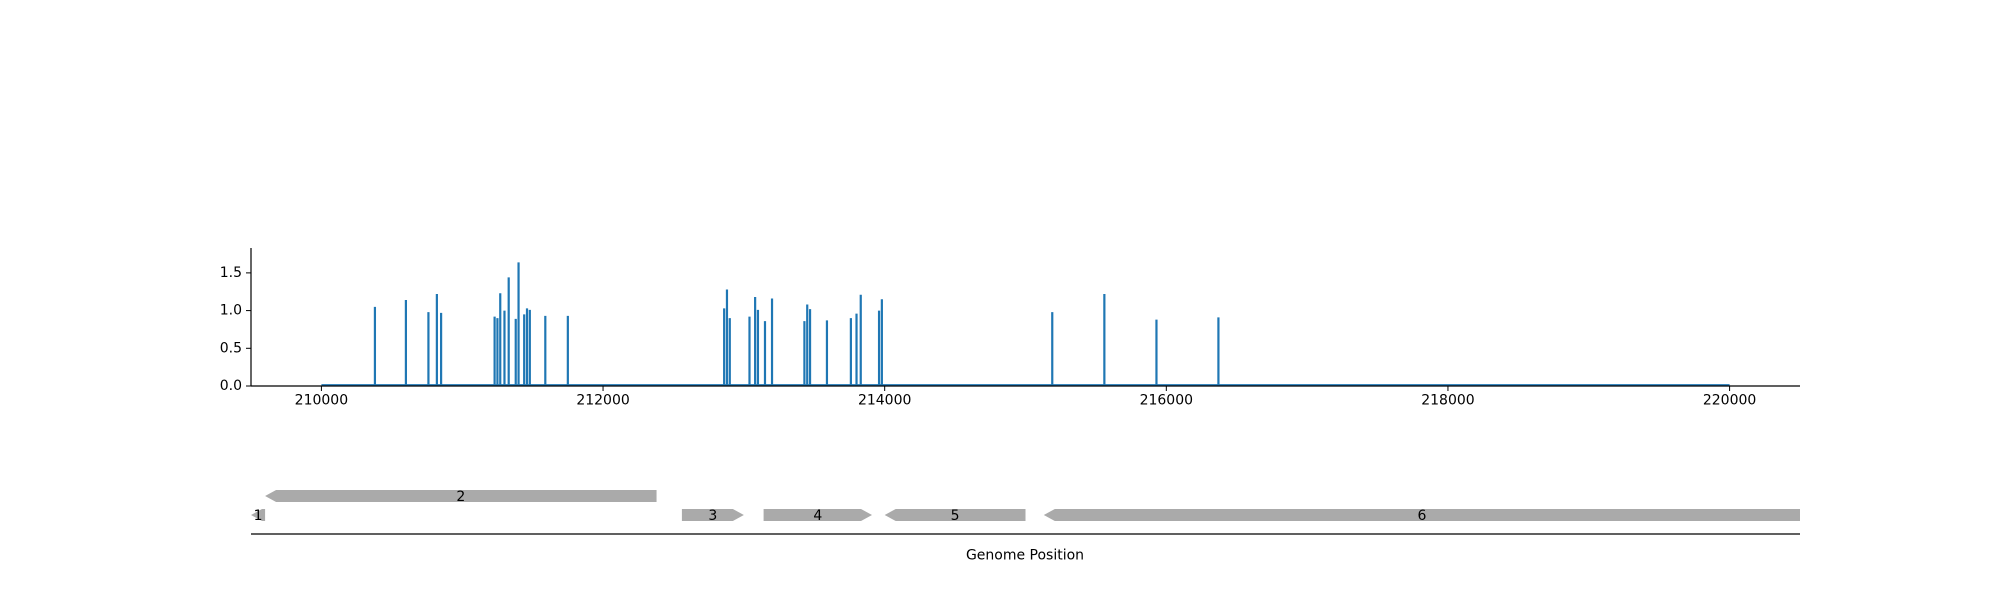  What do you see at coordinates (231, 311) in the screenshot?
I see `y-tick-label: 1.0` at bounding box center [231, 311].